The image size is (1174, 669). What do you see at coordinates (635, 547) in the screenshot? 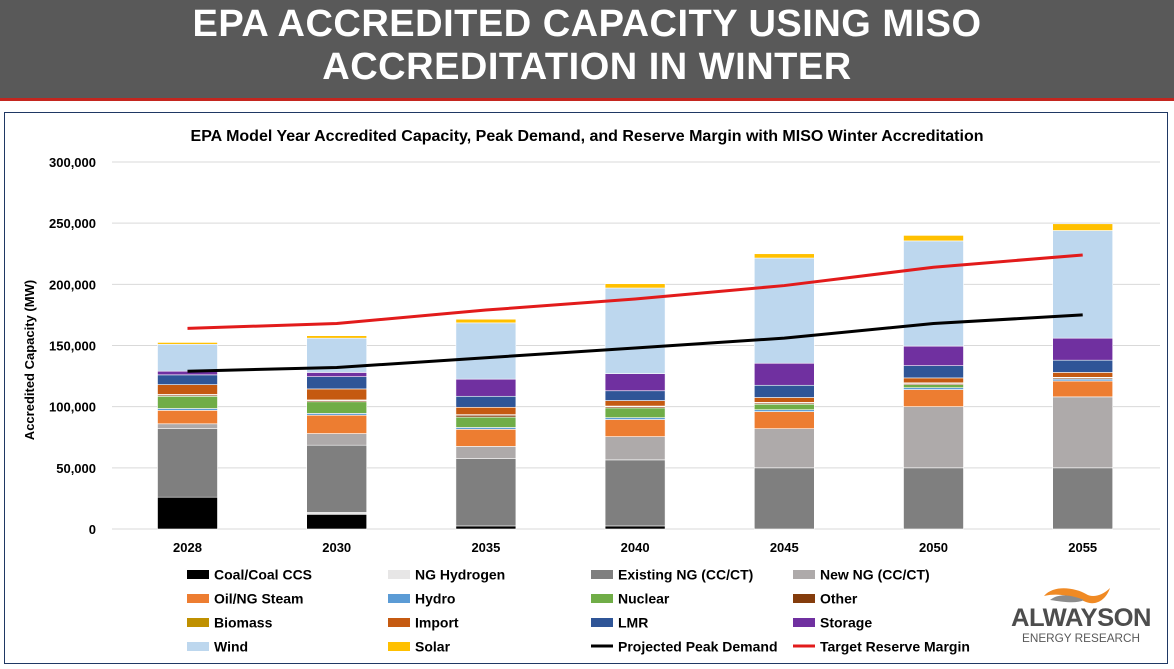
I see `x-ticks: 2028 2030 2035 2040 2045 2050 2055` at bounding box center [635, 547].